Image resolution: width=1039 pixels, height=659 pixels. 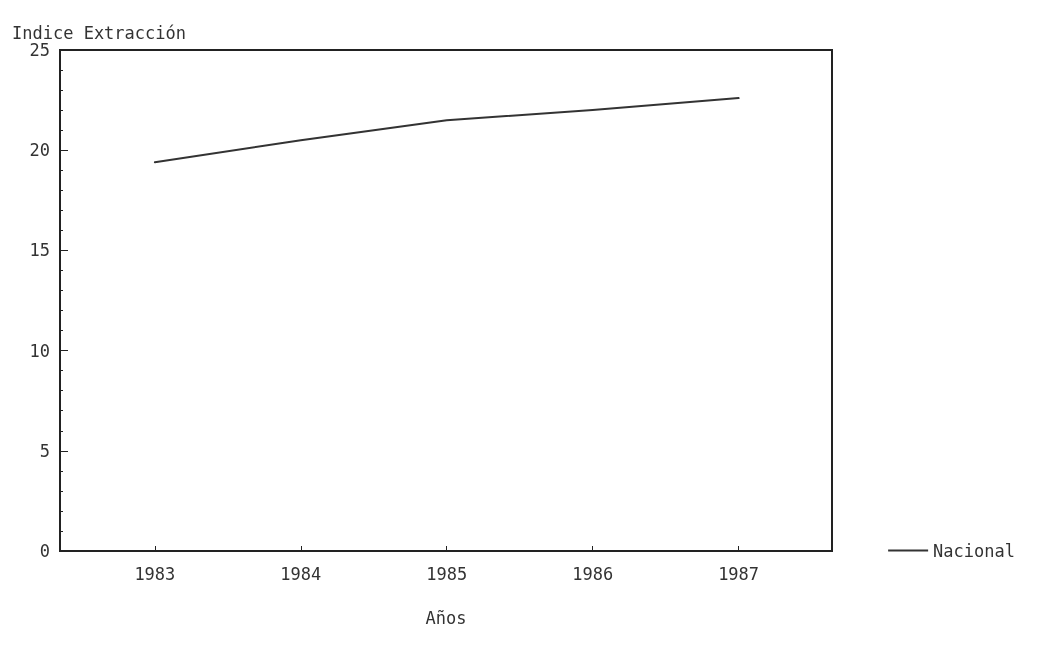 What do you see at coordinates (739, 573) in the screenshot?
I see `x-tick-label: 1987` at bounding box center [739, 573].